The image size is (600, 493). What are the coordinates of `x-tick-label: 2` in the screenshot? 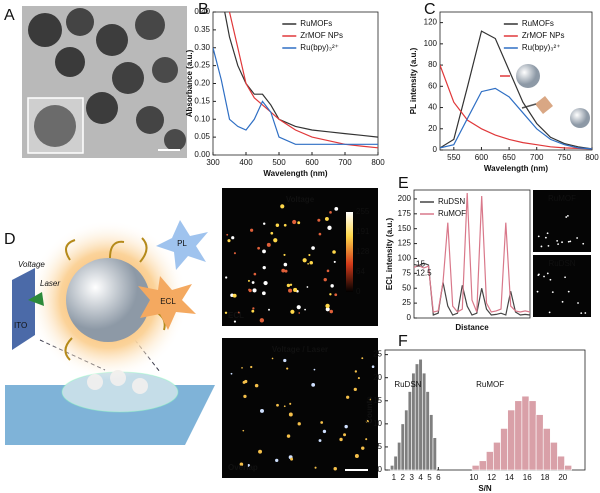 It's located at (403, 477).